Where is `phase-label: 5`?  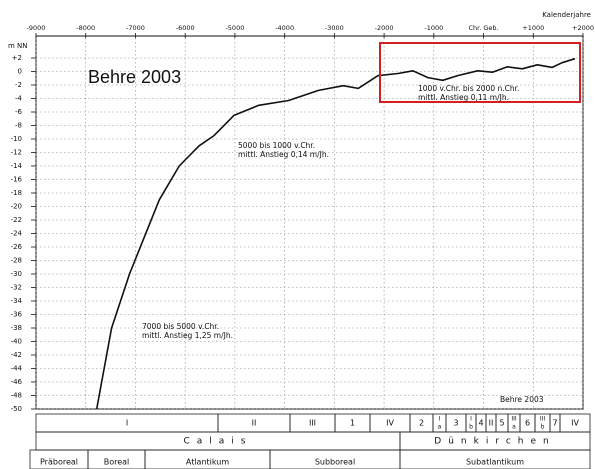 phase-label: 5 is located at coordinates (501, 423).